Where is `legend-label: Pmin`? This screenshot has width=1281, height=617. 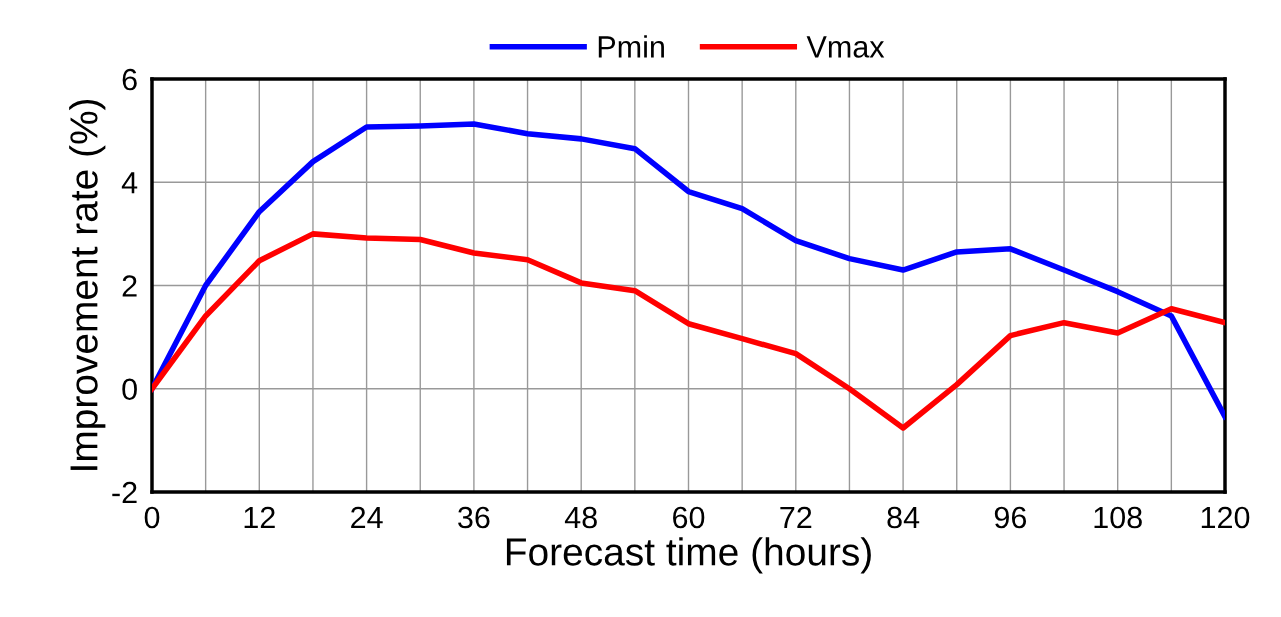 legend-label: Pmin is located at coordinates (631, 46).